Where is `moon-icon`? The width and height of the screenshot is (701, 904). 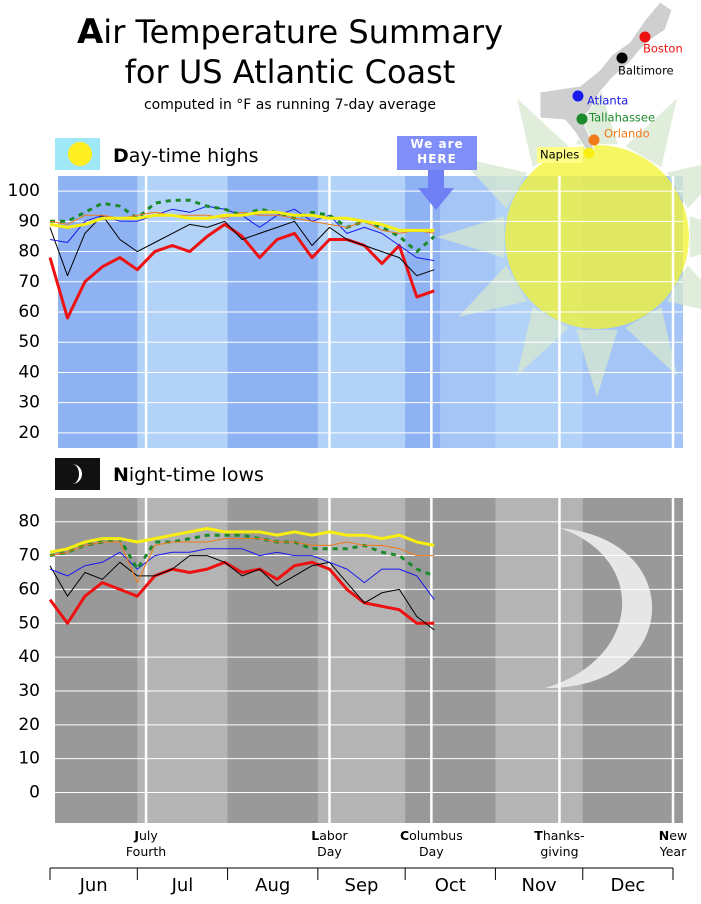 moon-icon is located at coordinates (77, 474).